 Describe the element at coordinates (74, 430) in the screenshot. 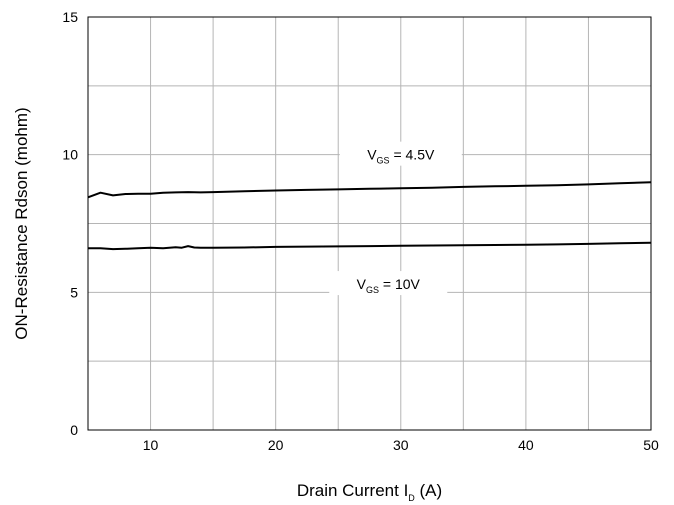

I see `y-tick-label: 0` at that location.